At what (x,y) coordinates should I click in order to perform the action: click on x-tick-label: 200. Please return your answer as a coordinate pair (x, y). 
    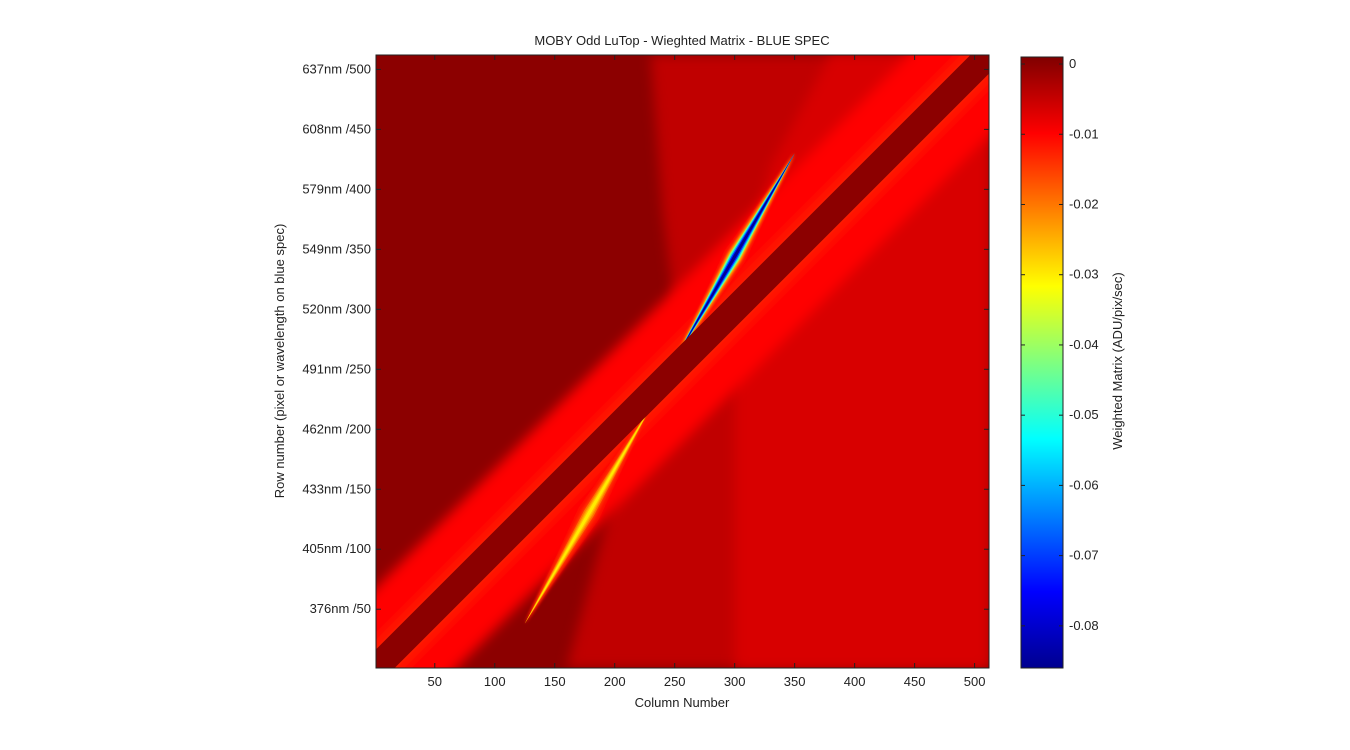
    Looking at the image, I should click on (615, 681).